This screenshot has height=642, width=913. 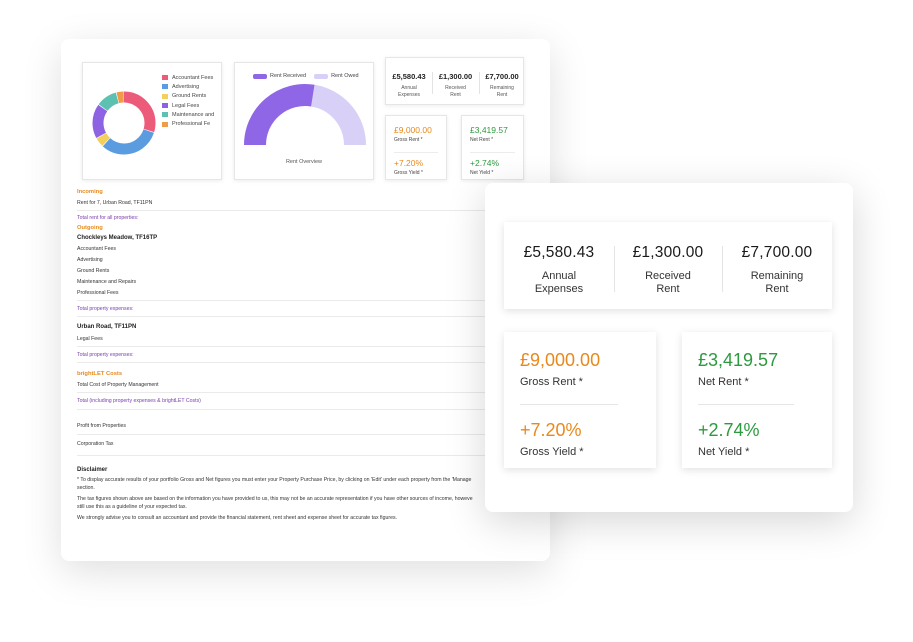 What do you see at coordinates (409, 163) in the screenshot?
I see `mini-gross-yield-value: +7.20%` at bounding box center [409, 163].